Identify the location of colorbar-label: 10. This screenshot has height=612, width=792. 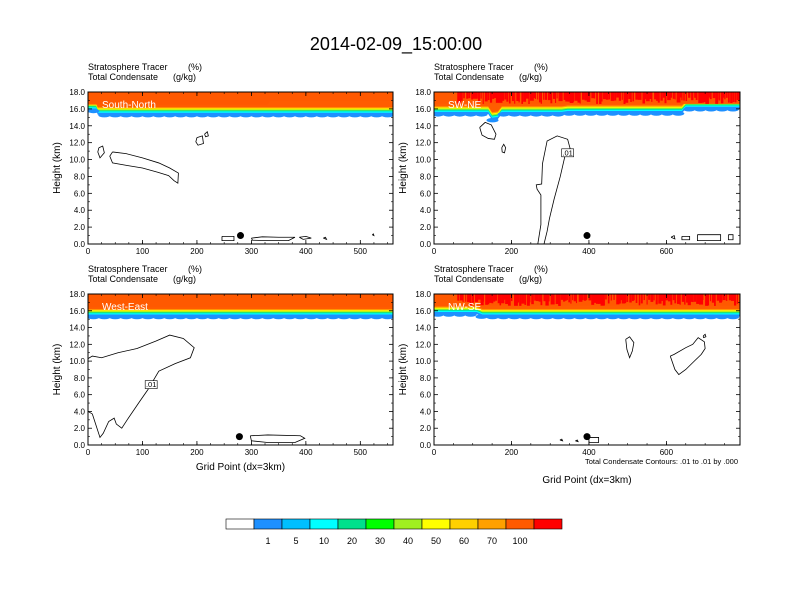
(324, 541).